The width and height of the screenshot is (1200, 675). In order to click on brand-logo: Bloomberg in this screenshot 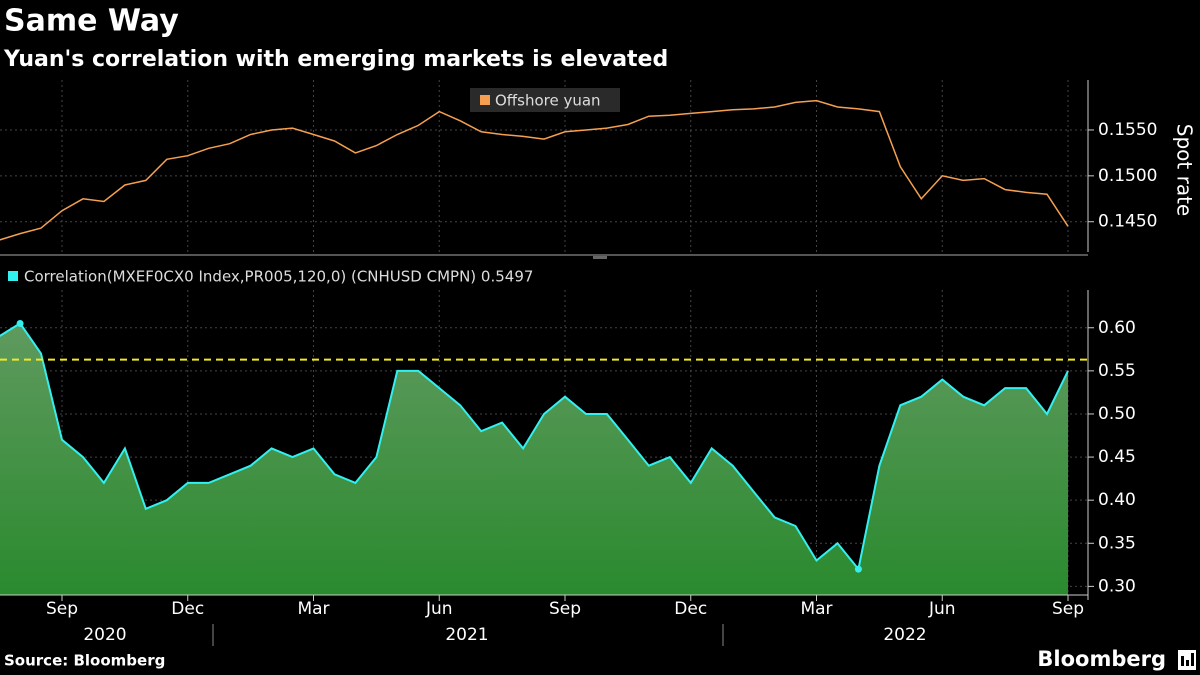, I will do `click(1101, 659)`.